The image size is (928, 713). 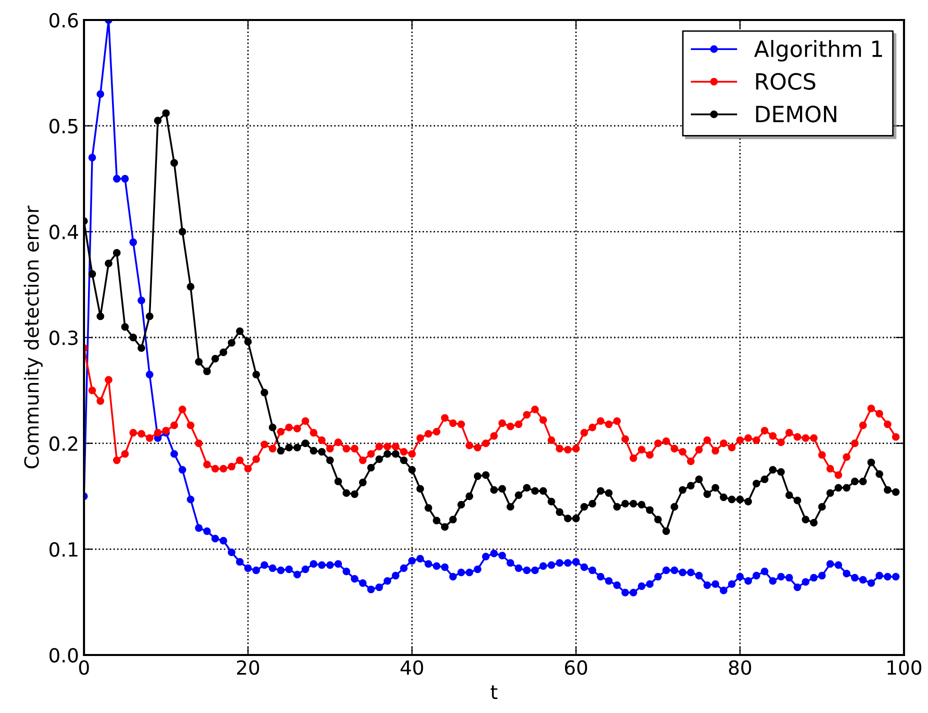 I want to click on x-tick-label: 80, so click(x=740, y=667).